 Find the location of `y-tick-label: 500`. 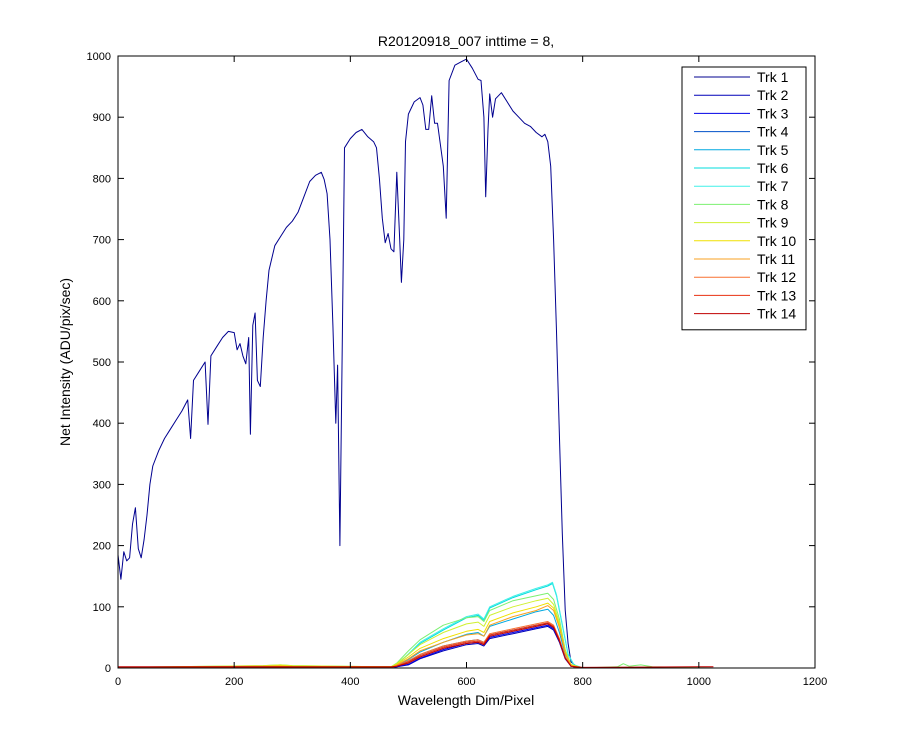

y-tick-label: 500 is located at coordinates (102, 363).